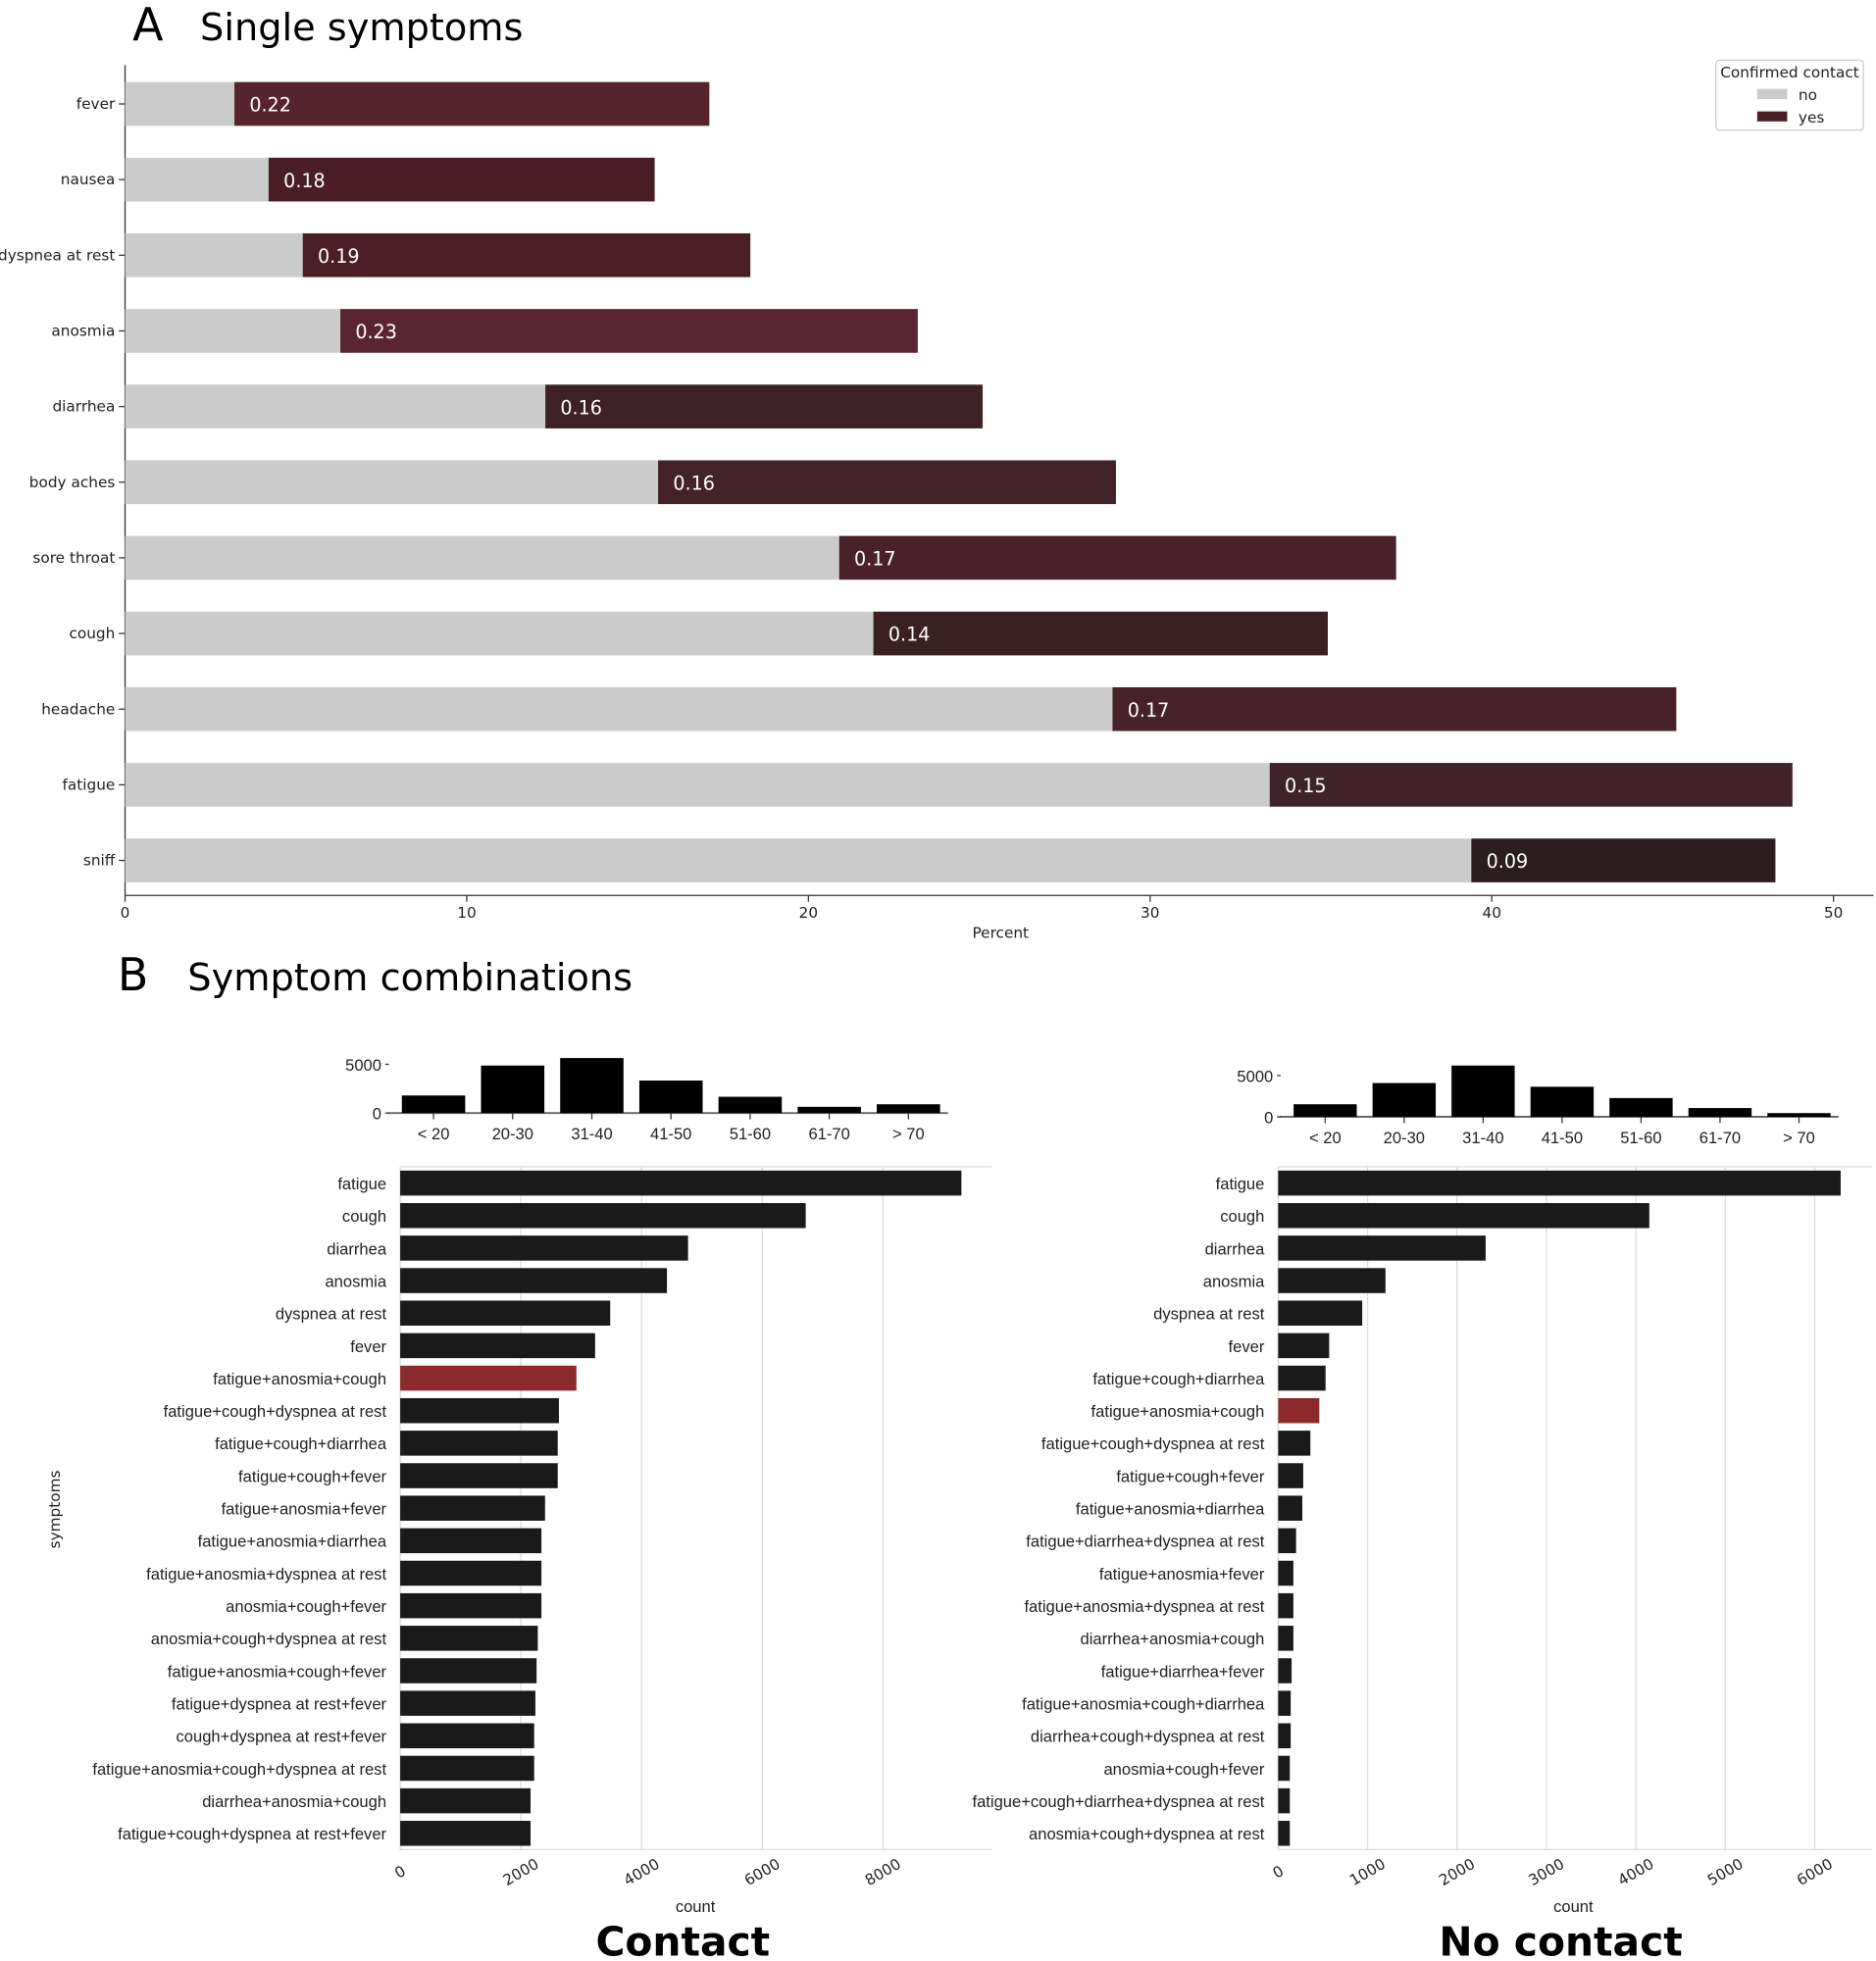 The height and width of the screenshot is (1961, 1876). Describe the element at coordinates (762, 1872) in the screenshot. I see `x-tick-label: 6000` at that location.